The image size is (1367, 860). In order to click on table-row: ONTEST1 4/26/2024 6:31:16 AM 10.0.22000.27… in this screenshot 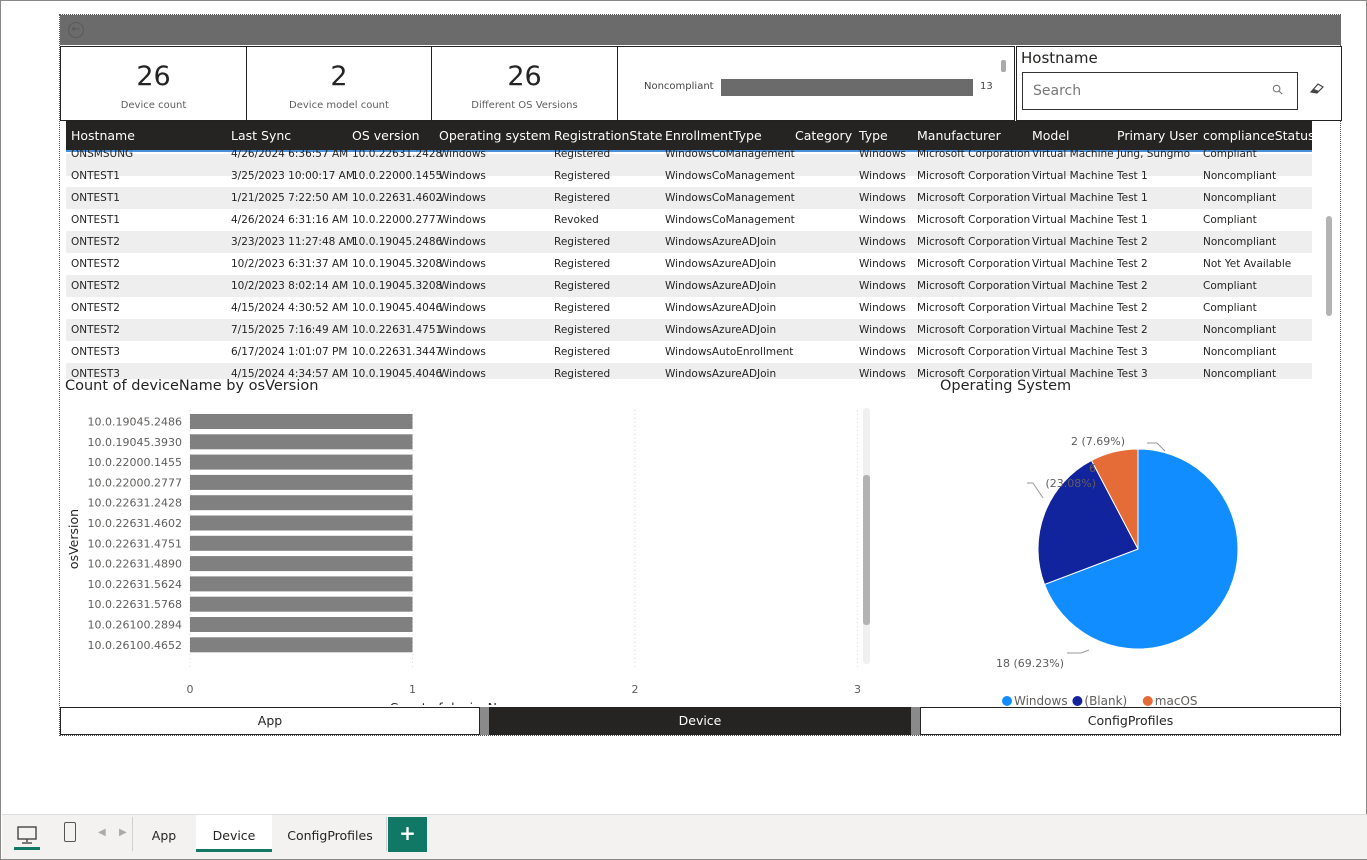, I will do `click(689, 220)`.